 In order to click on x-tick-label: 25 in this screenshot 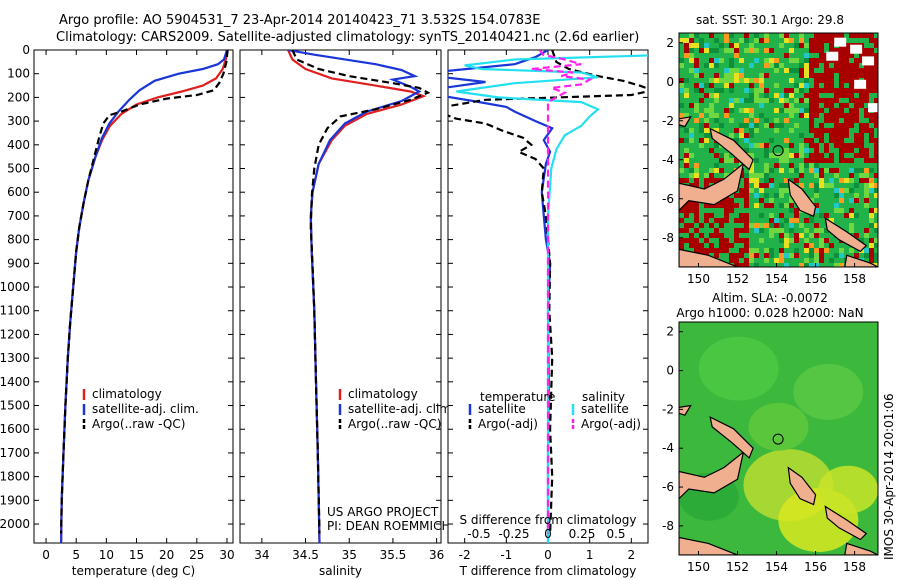, I will do `click(196, 555)`.